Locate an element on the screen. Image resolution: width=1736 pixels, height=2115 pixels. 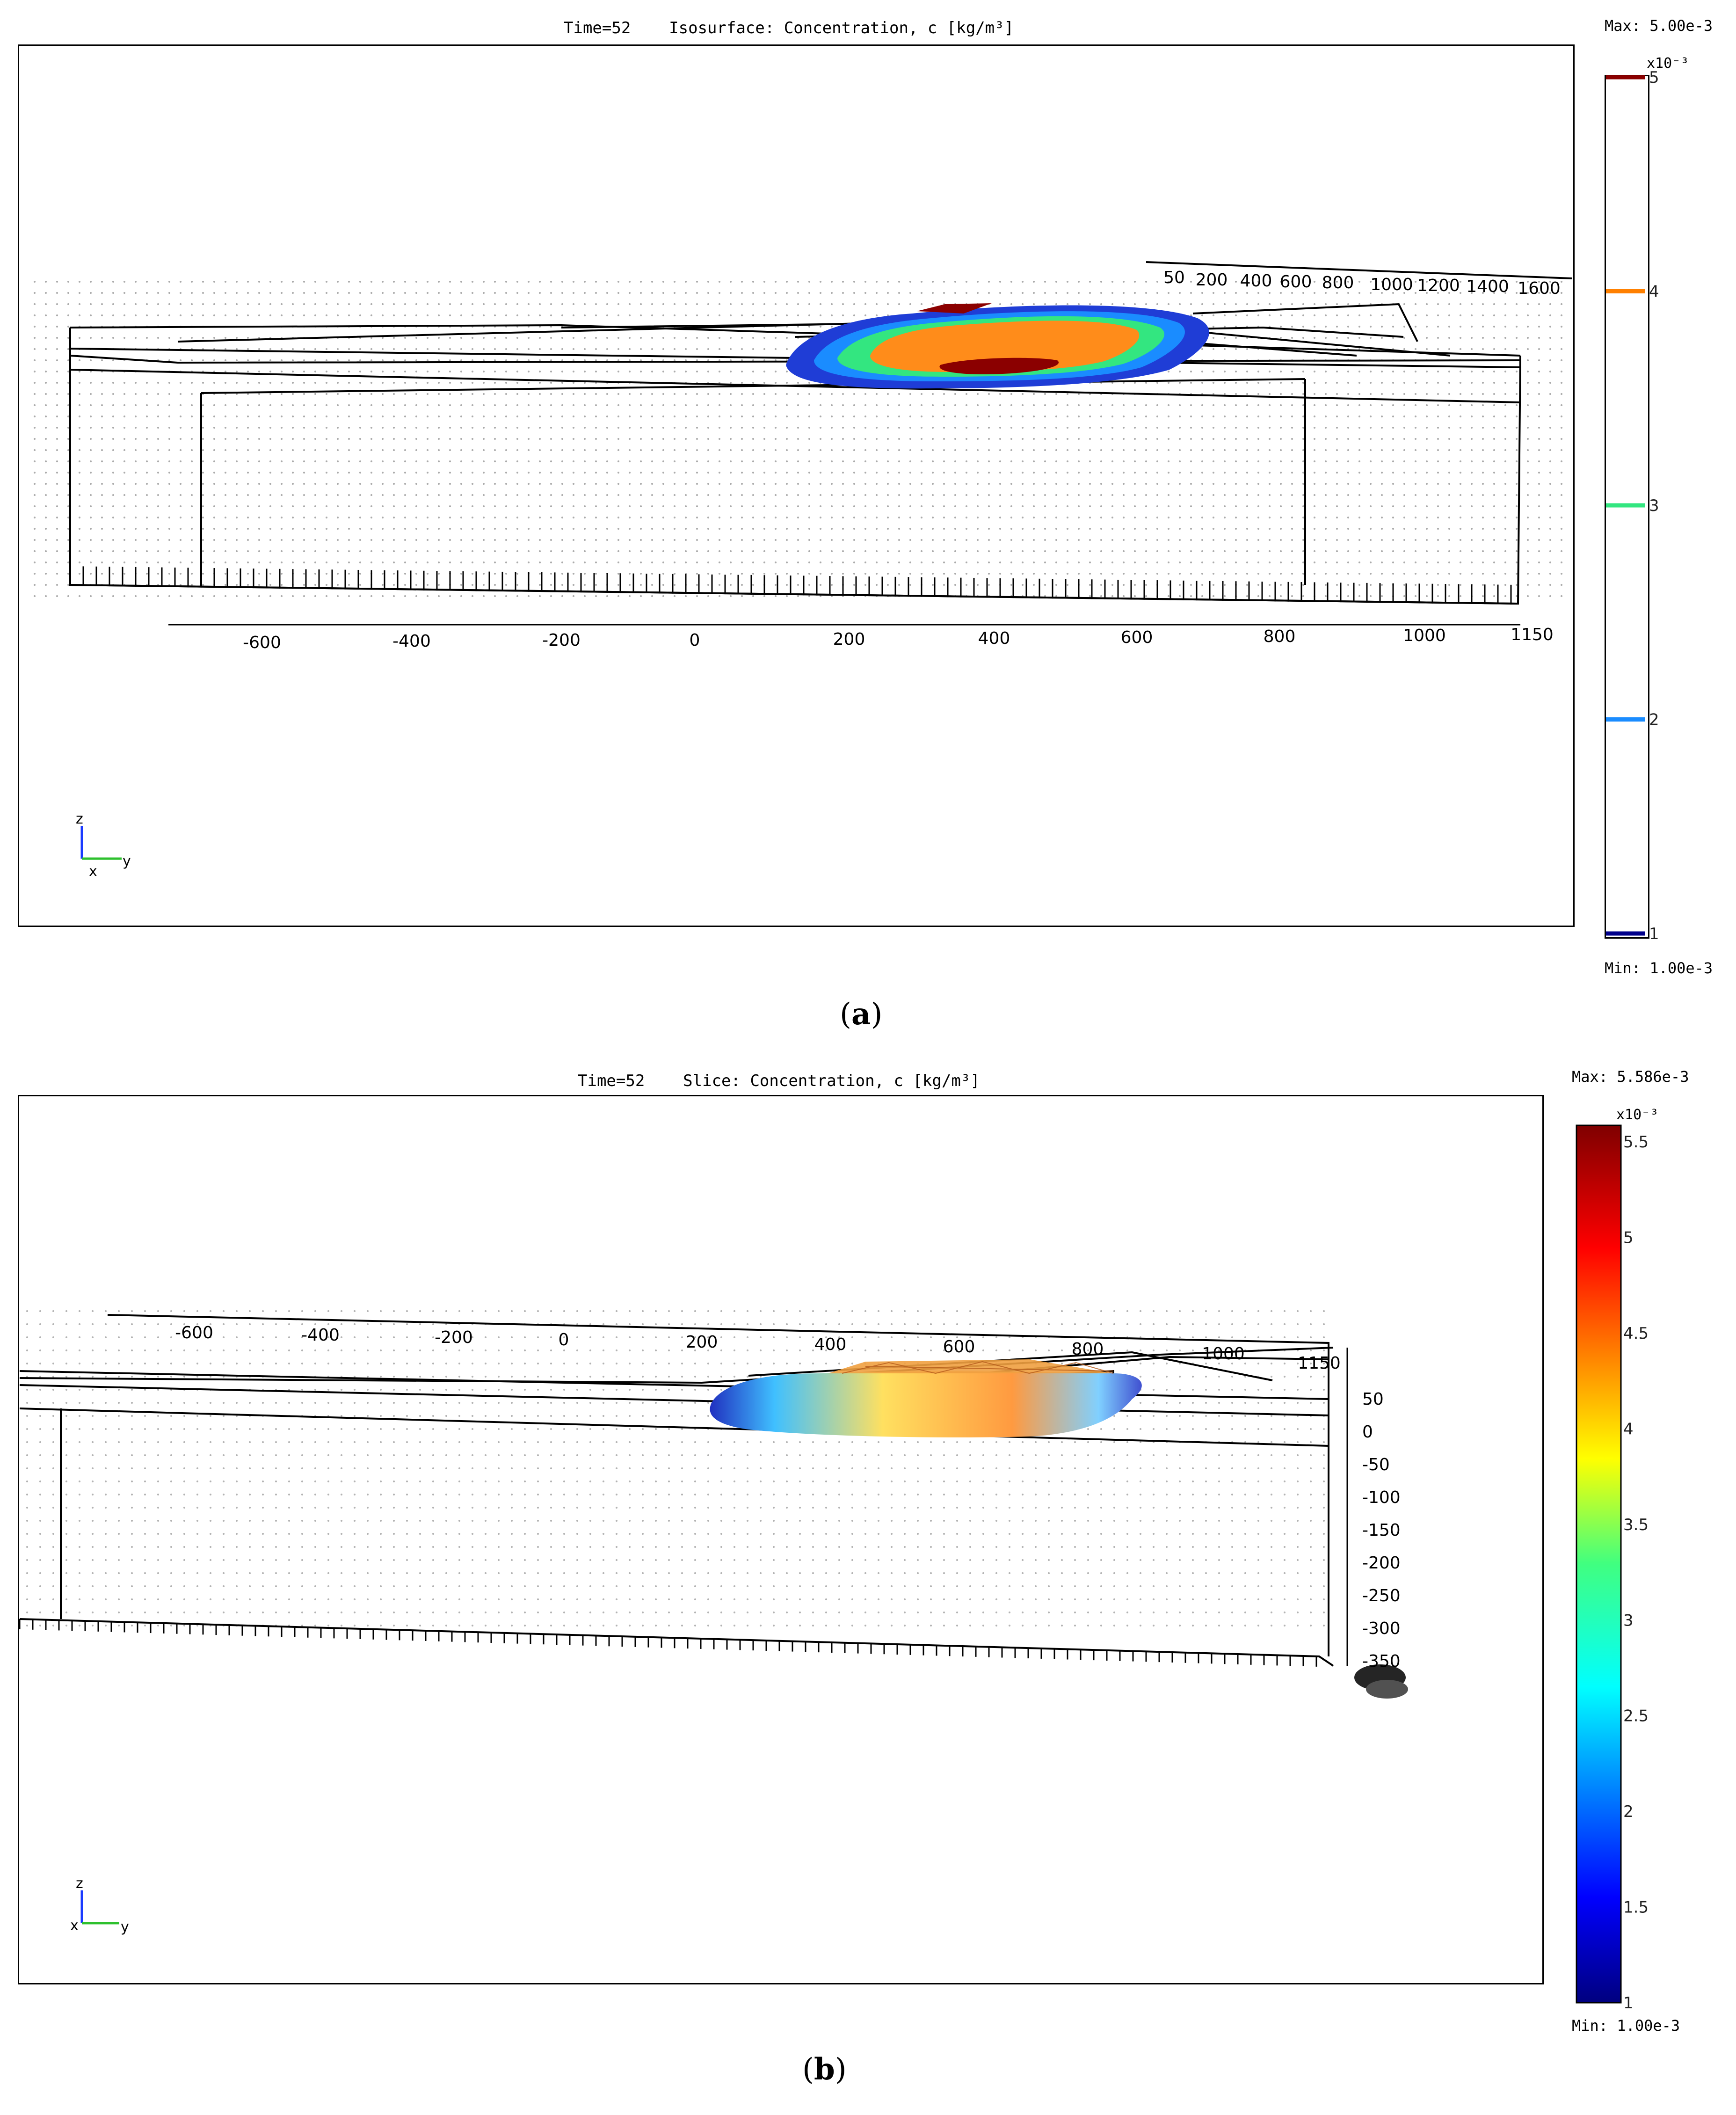
panel-b-ytick: -400 is located at coordinates (320, 1335).